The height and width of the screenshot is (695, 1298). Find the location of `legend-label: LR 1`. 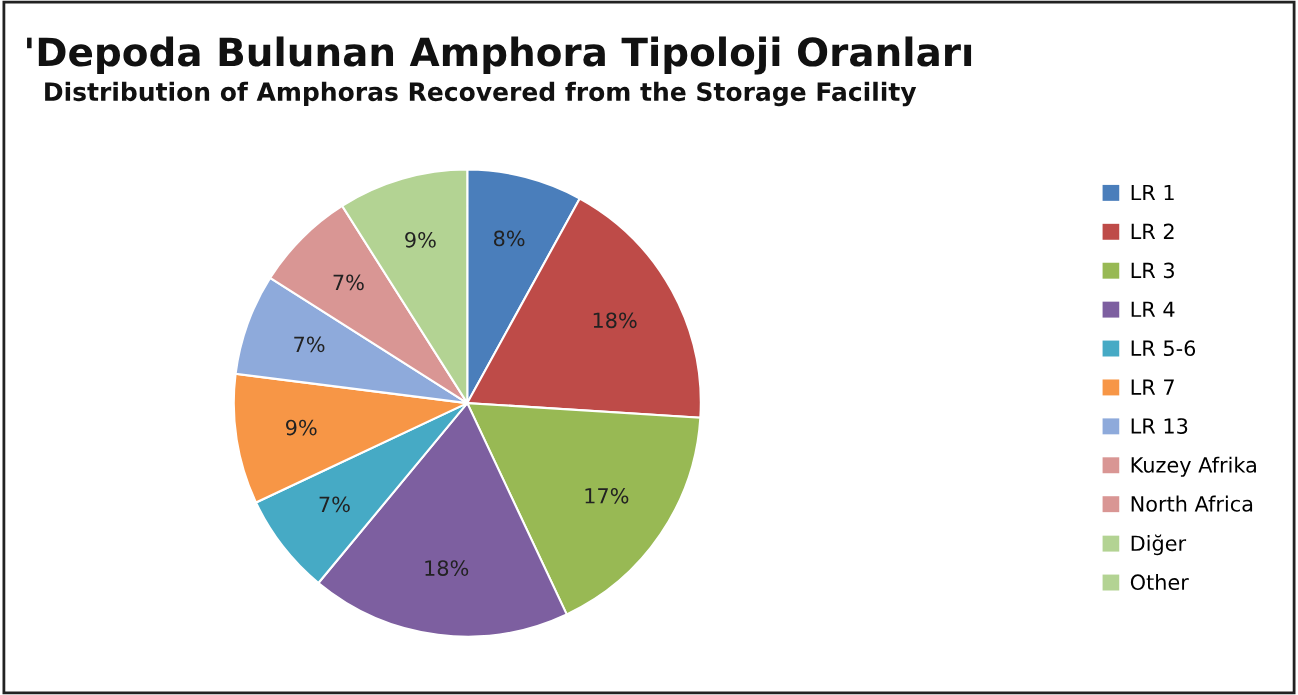

legend-label: LR 1 is located at coordinates (1152, 192).